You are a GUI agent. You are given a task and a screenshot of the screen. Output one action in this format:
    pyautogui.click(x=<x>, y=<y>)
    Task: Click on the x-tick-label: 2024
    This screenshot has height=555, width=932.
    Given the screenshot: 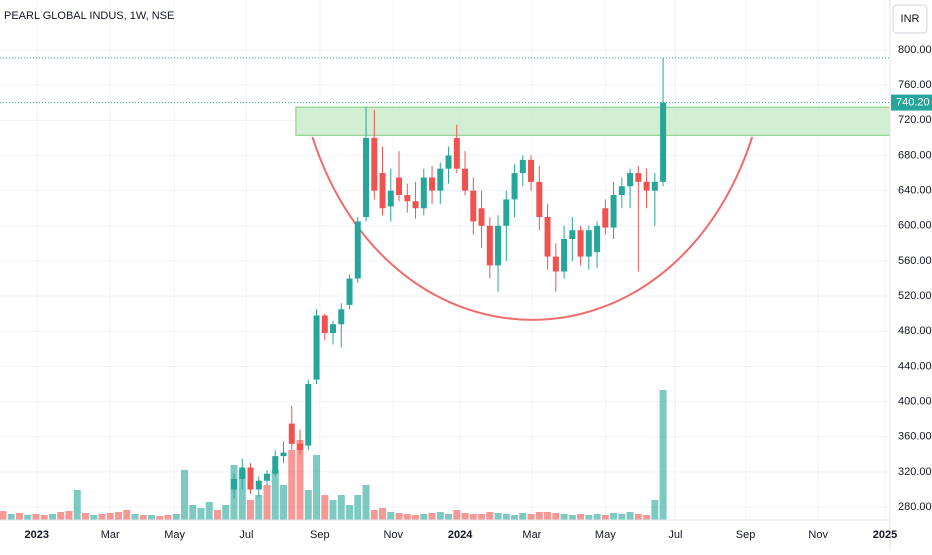 What is the action you would take?
    pyautogui.click(x=460, y=535)
    